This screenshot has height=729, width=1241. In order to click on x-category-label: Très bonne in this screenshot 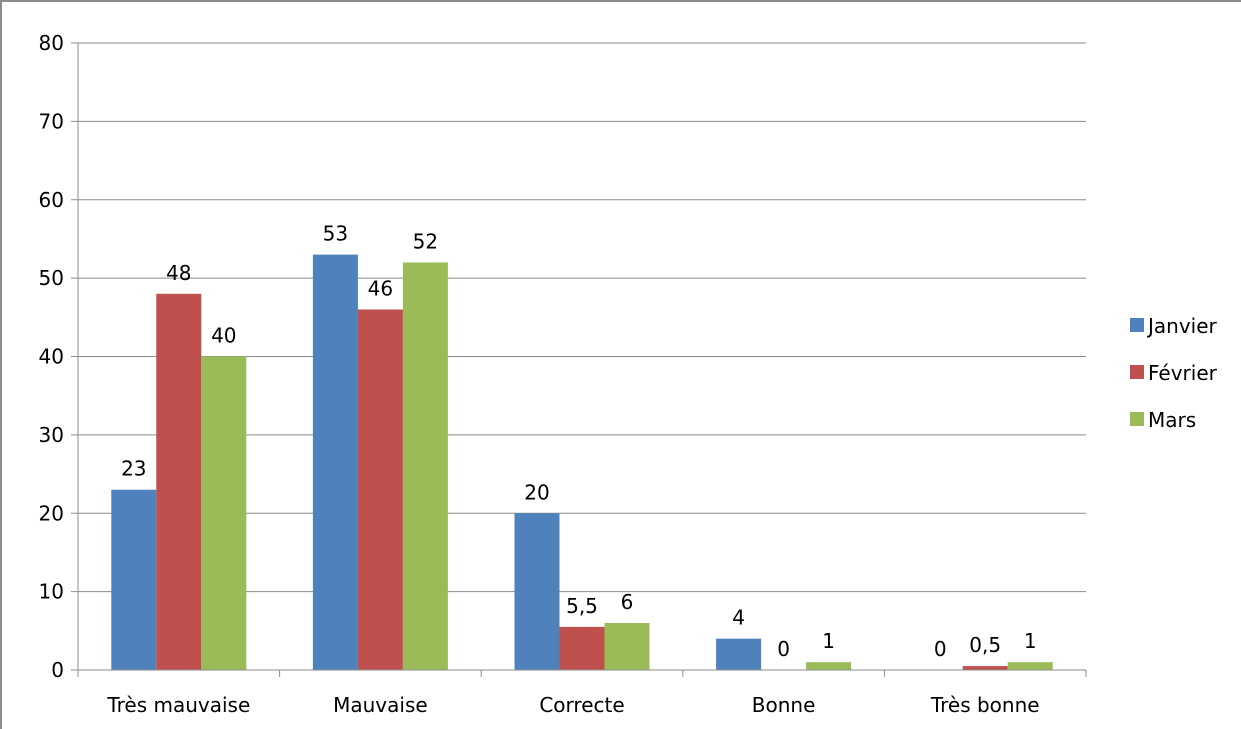, I will do `click(985, 705)`.